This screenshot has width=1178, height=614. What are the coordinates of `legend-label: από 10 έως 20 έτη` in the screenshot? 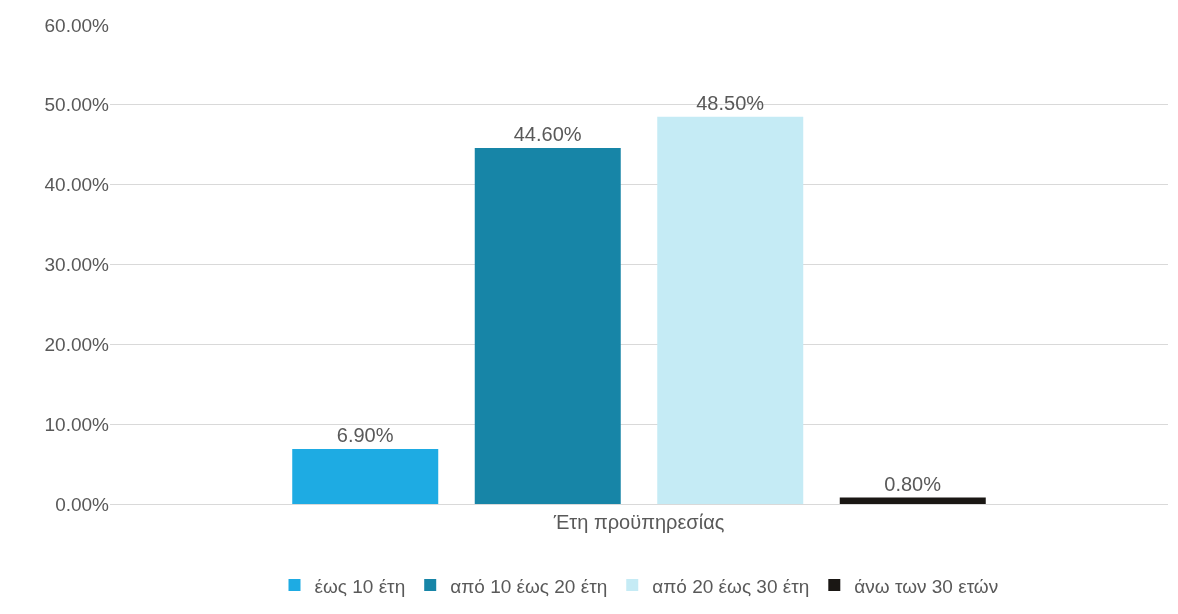 It's located at (529, 586).